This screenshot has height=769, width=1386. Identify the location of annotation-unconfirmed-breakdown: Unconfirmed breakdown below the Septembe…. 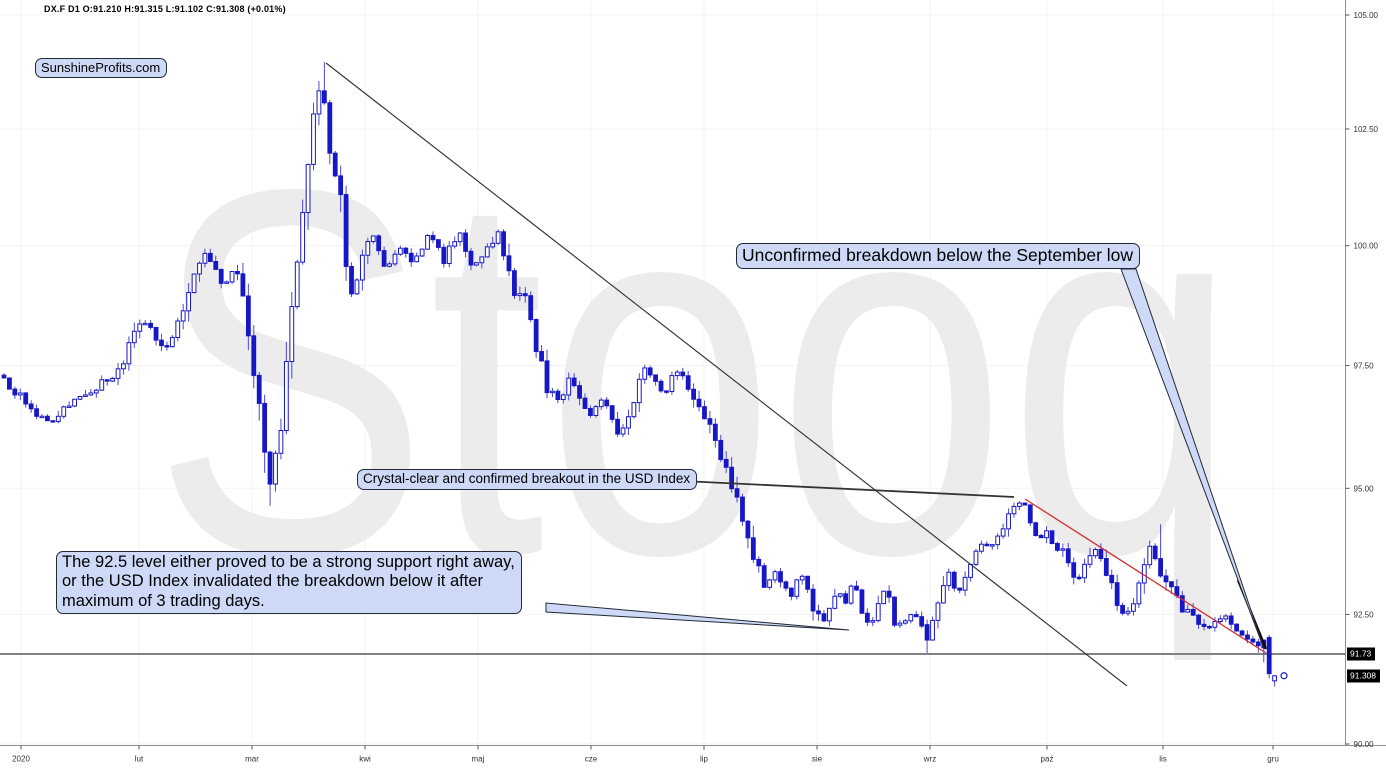
(938, 256).